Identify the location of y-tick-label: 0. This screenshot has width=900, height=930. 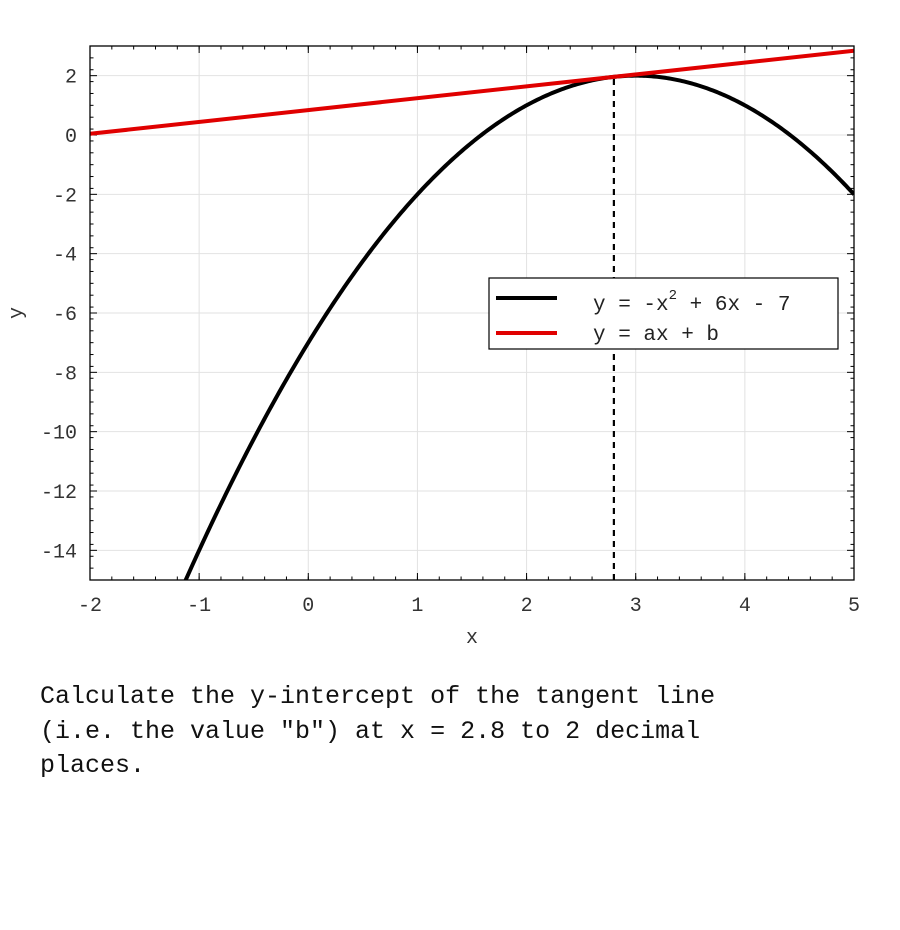
(71, 137).